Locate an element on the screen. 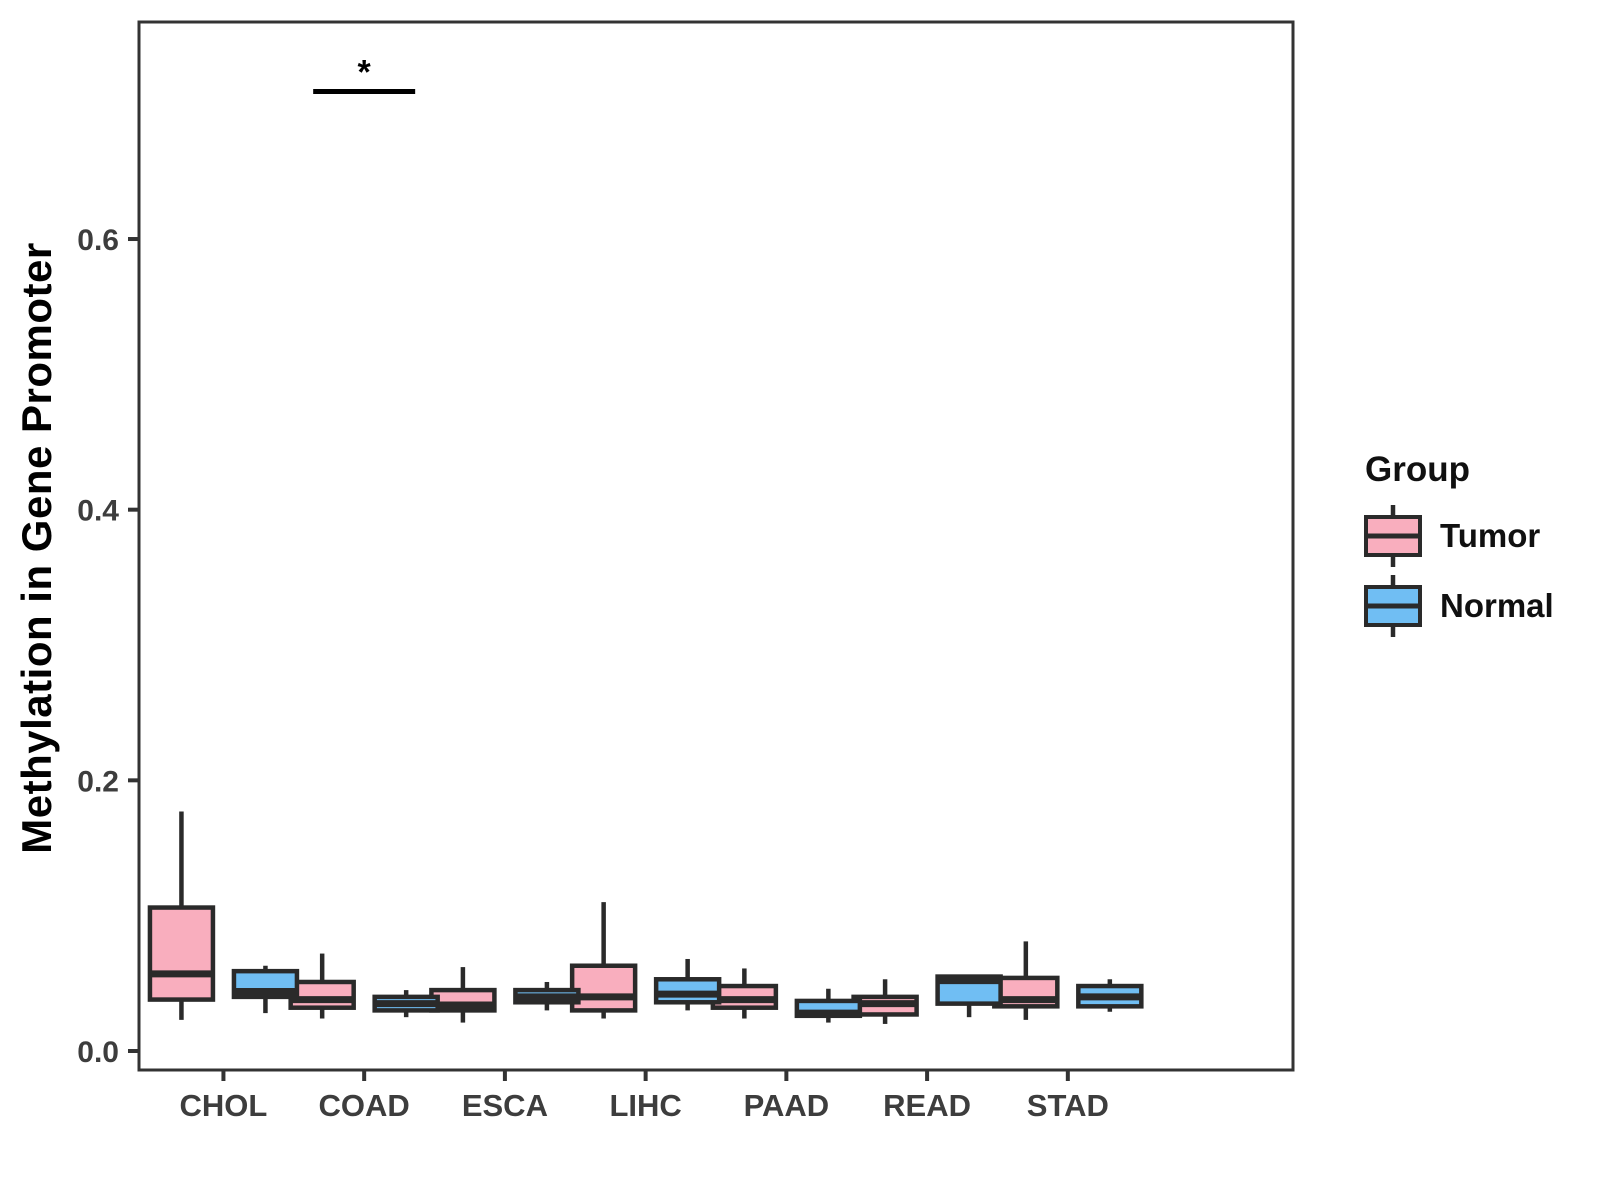  x-category-label: PAAD is located at coordinates (787, 1105).